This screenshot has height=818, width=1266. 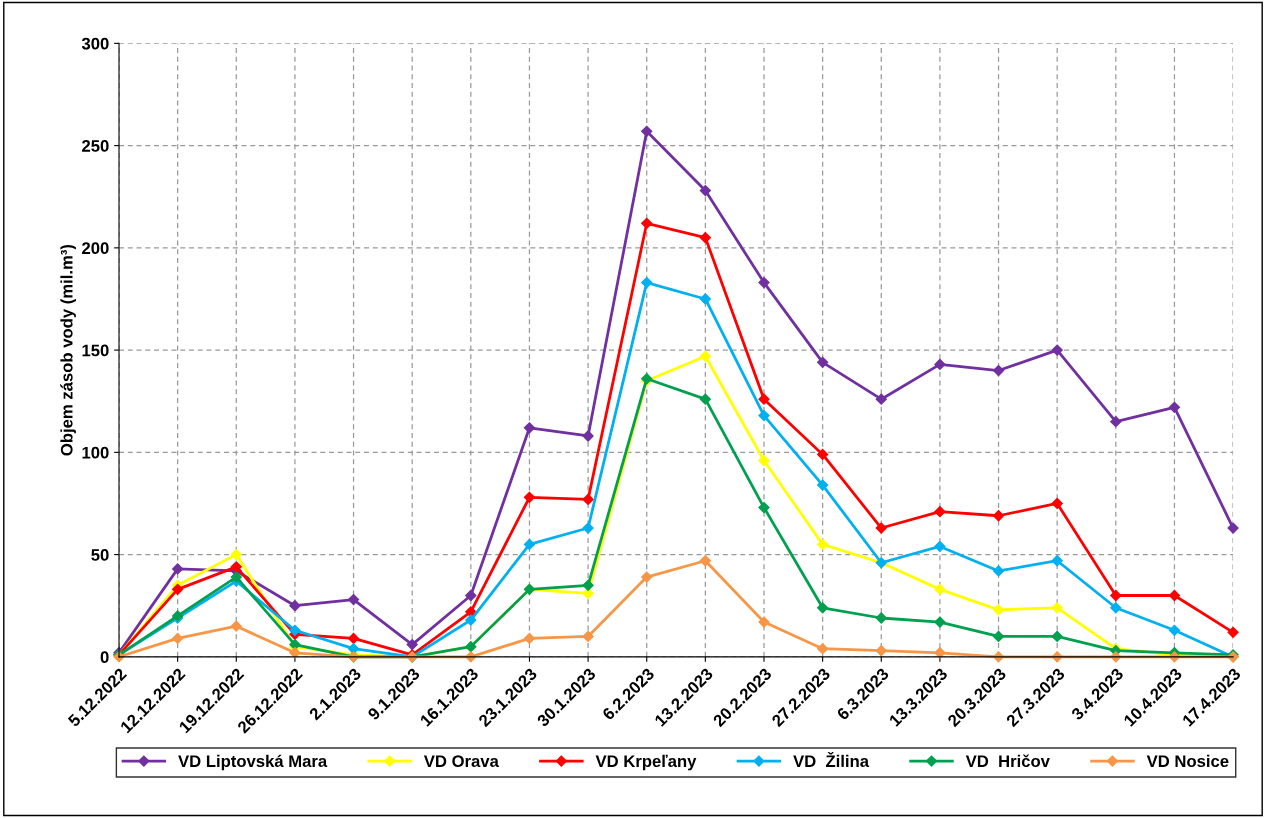 I want to click on legend-label: VD Krpeľany, so click(x=646, y=762).